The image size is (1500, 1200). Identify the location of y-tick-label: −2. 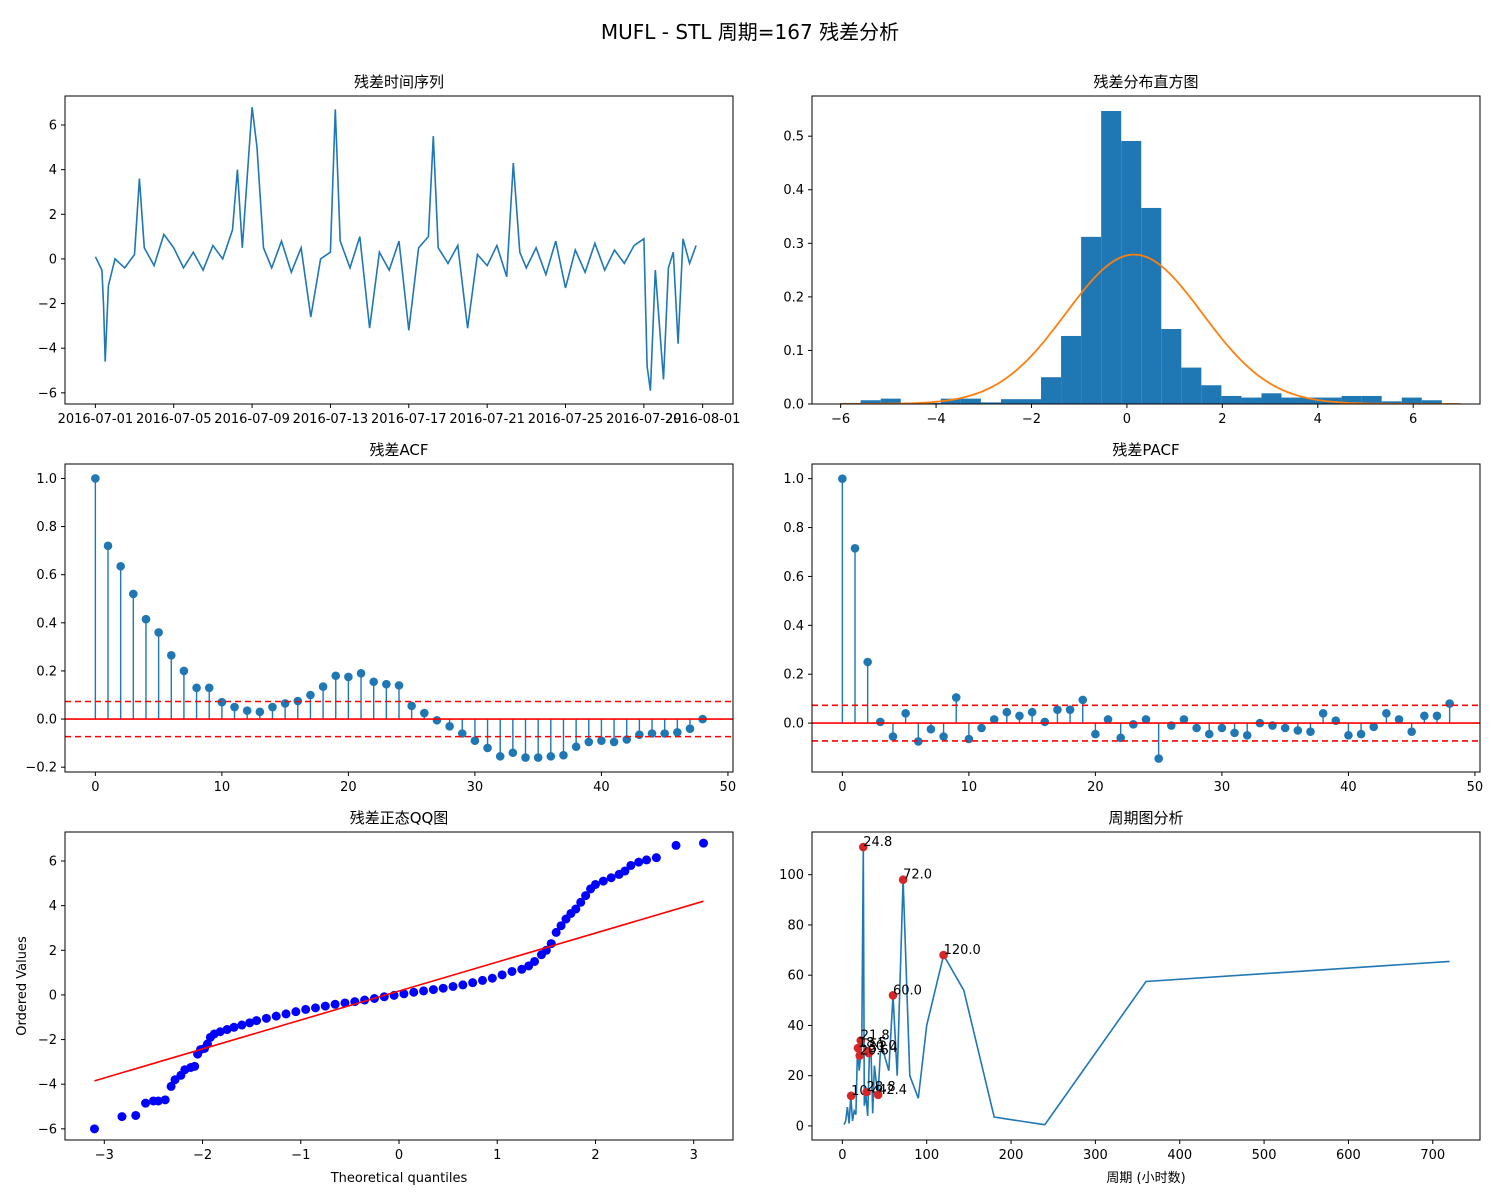
(47, 1040).